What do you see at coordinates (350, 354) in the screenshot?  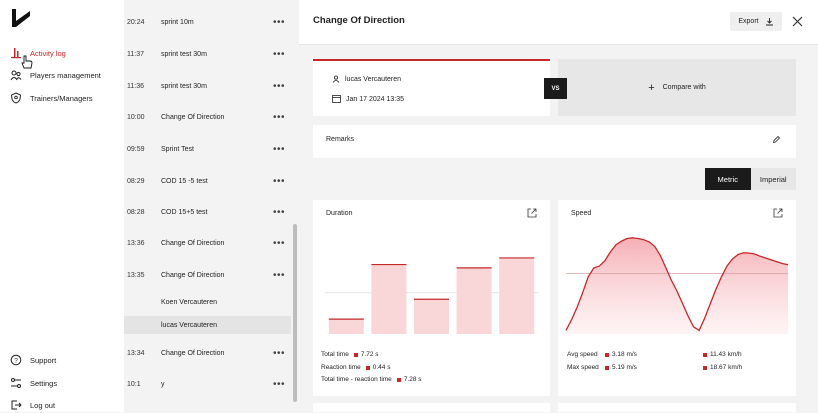 I see `stat-total-time: Total time 7.72 s` at bounding box center [350, 354].